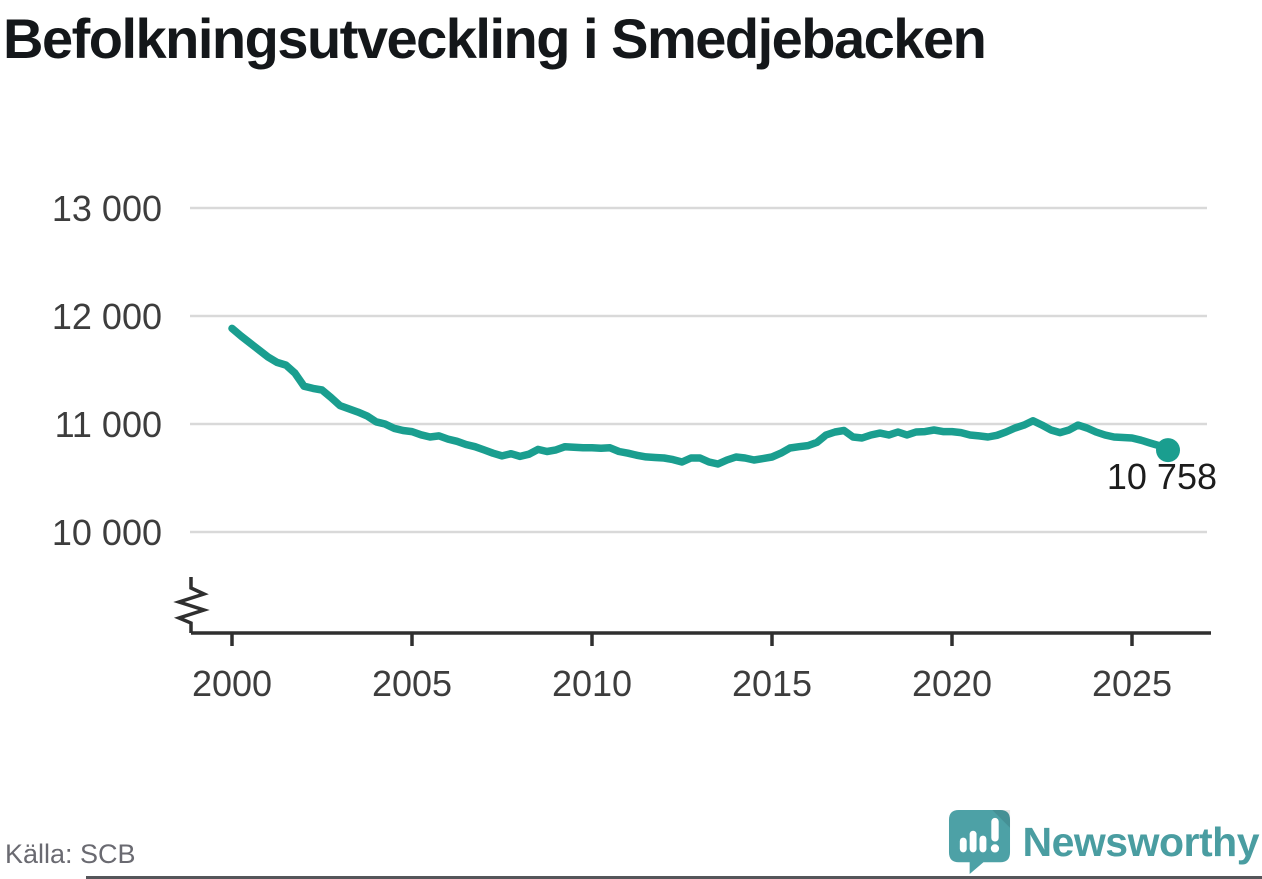 The image size is (1262, 879). What do you see at coordinates (70, 854) in the screenshot?
I see `source-note: Källa: SCB` at bounding box center [70, 854].